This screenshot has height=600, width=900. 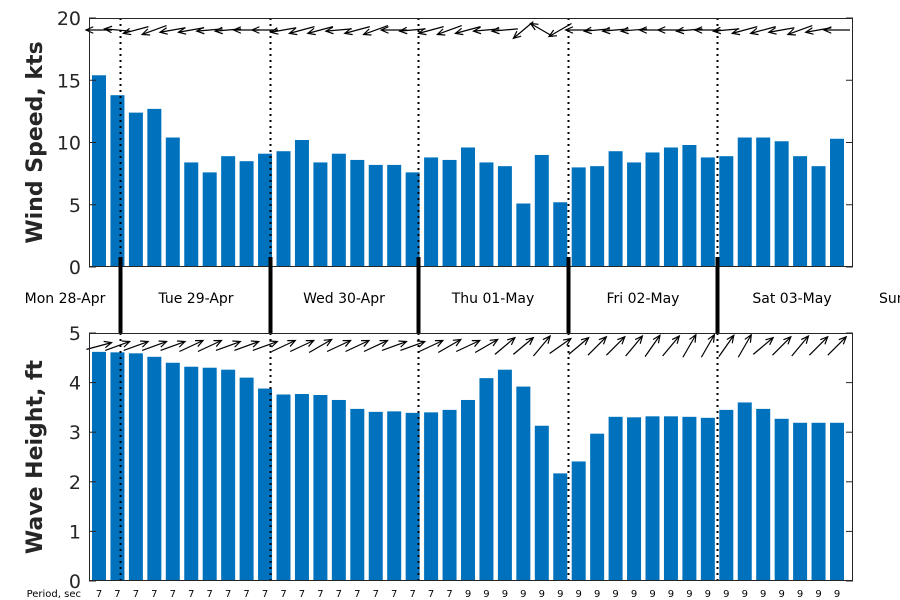 I want to click on day-label: Fri 02-May, so click(x=643, y=299).